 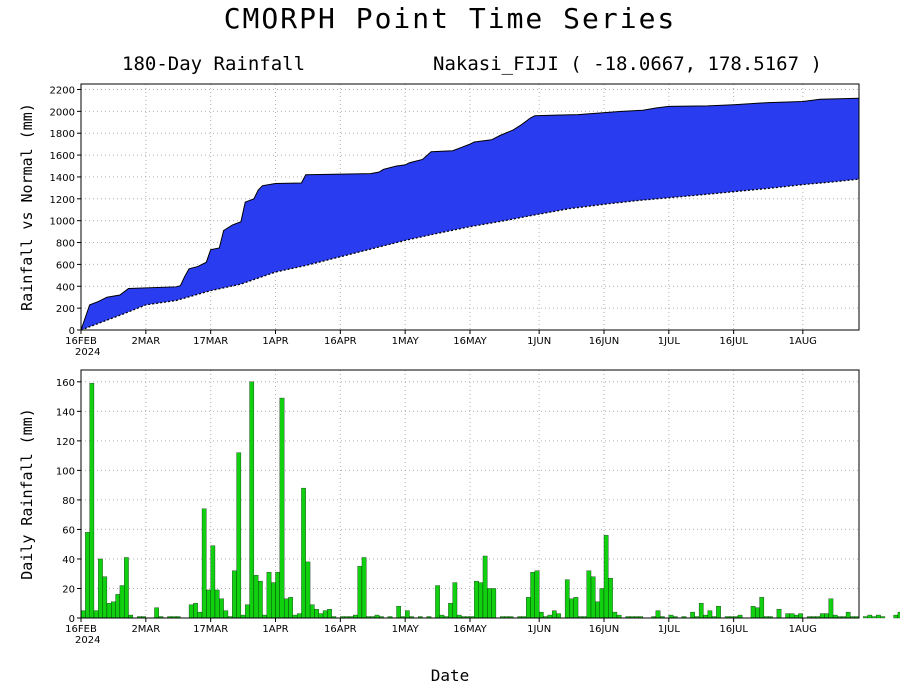 I want to click on x-axis-label: Date, so click(x=450, y=675).